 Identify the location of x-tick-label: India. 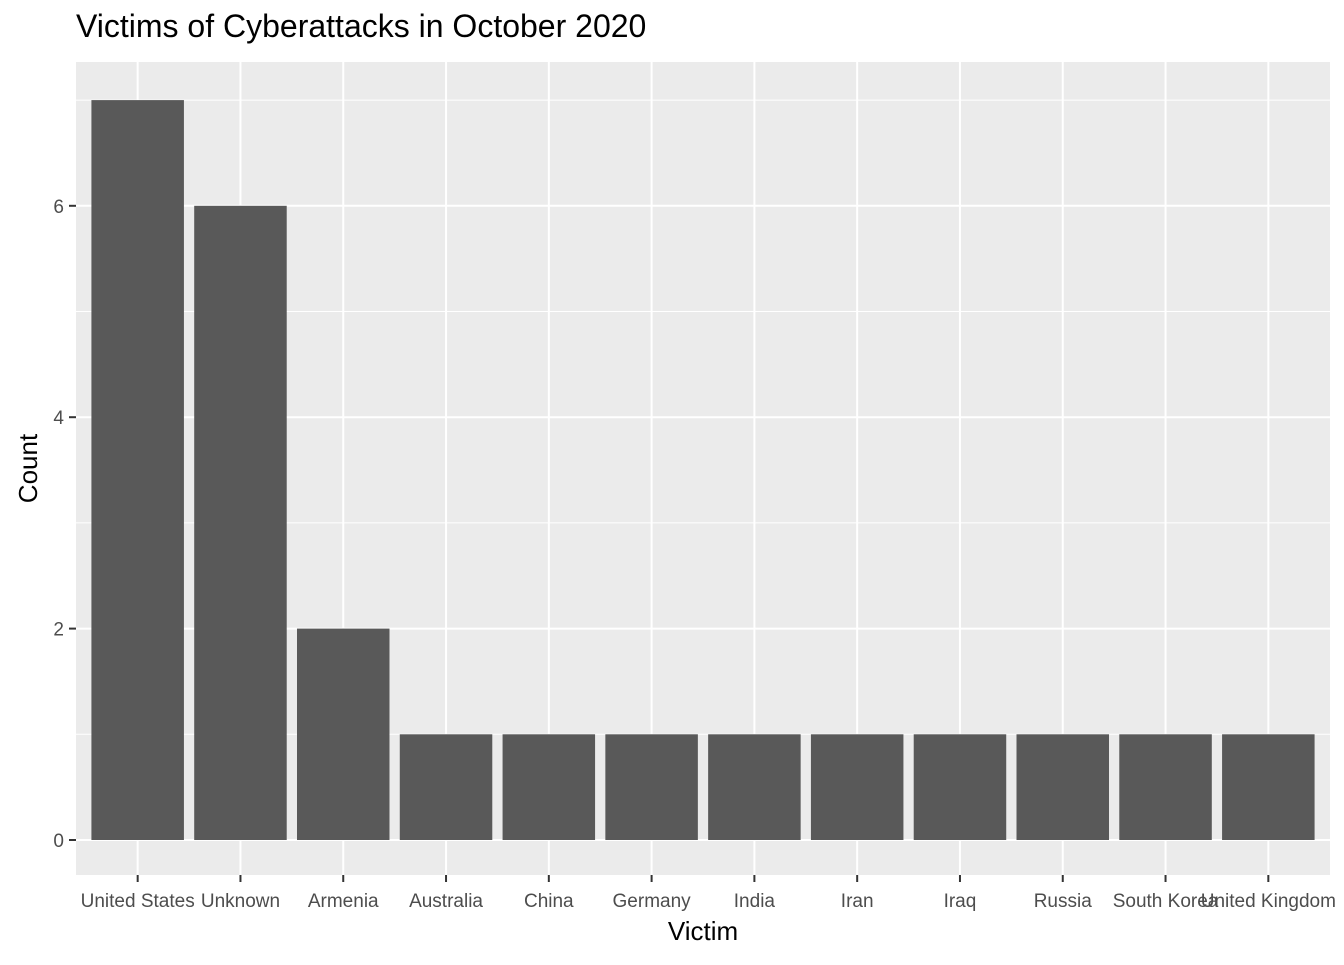
(755, 901).